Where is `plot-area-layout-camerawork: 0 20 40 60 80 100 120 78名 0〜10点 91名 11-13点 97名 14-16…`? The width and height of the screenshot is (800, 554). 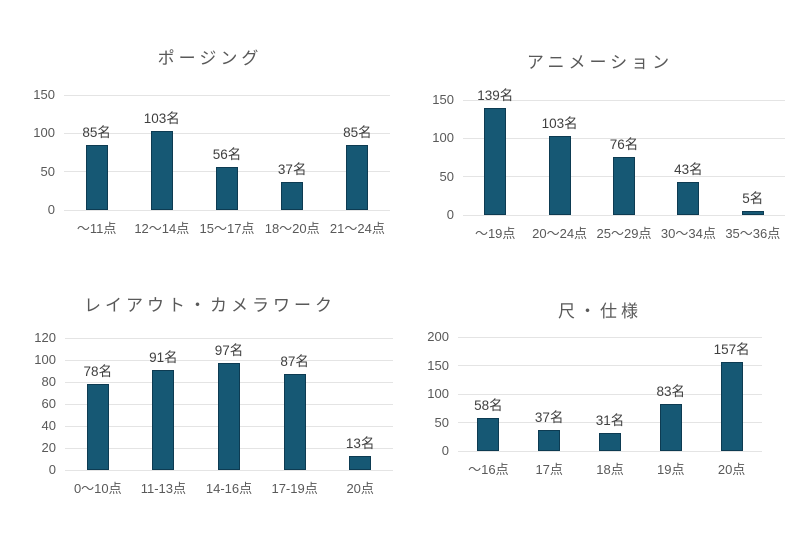
plot-area-layout-camerawork: 0 20 40 60 80 100 120 78名 0〜10点 91名 11-13点 97名 14-16… is located at coordinates (213, 413).